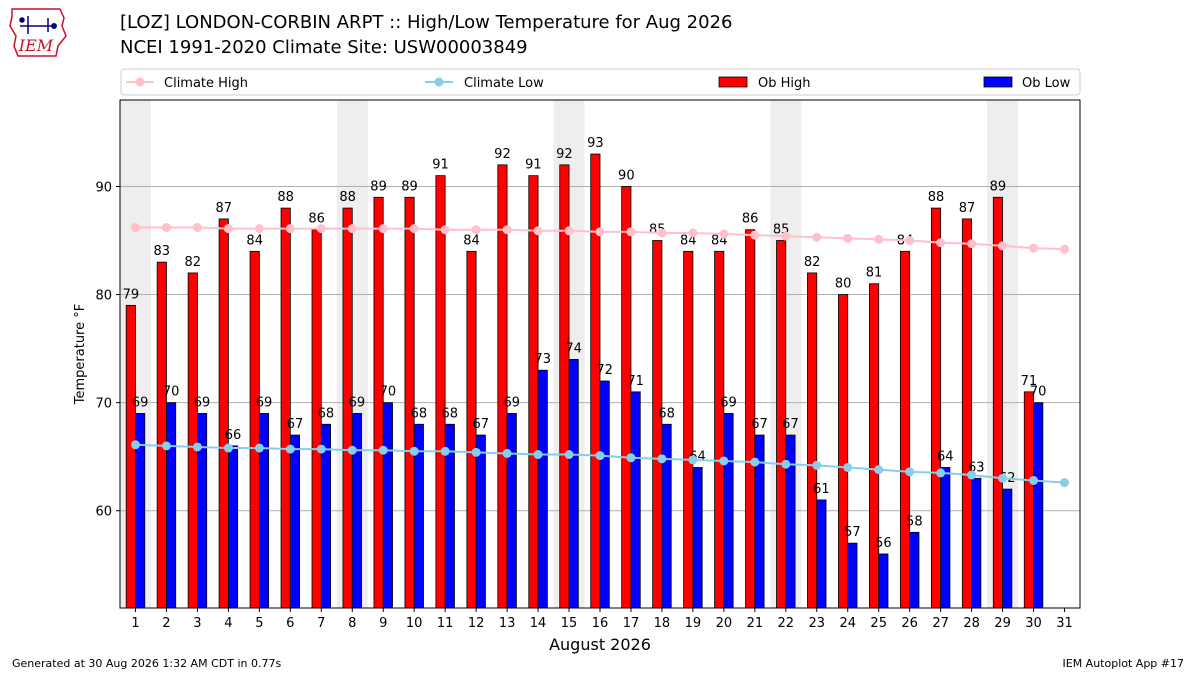 Image resolution: width=1200 pixels, height=675 pixels. What do you see at coordinates (878, 623) in the screenshot?
I see `x-tick-label: 25` at bounding box center [878, 623].